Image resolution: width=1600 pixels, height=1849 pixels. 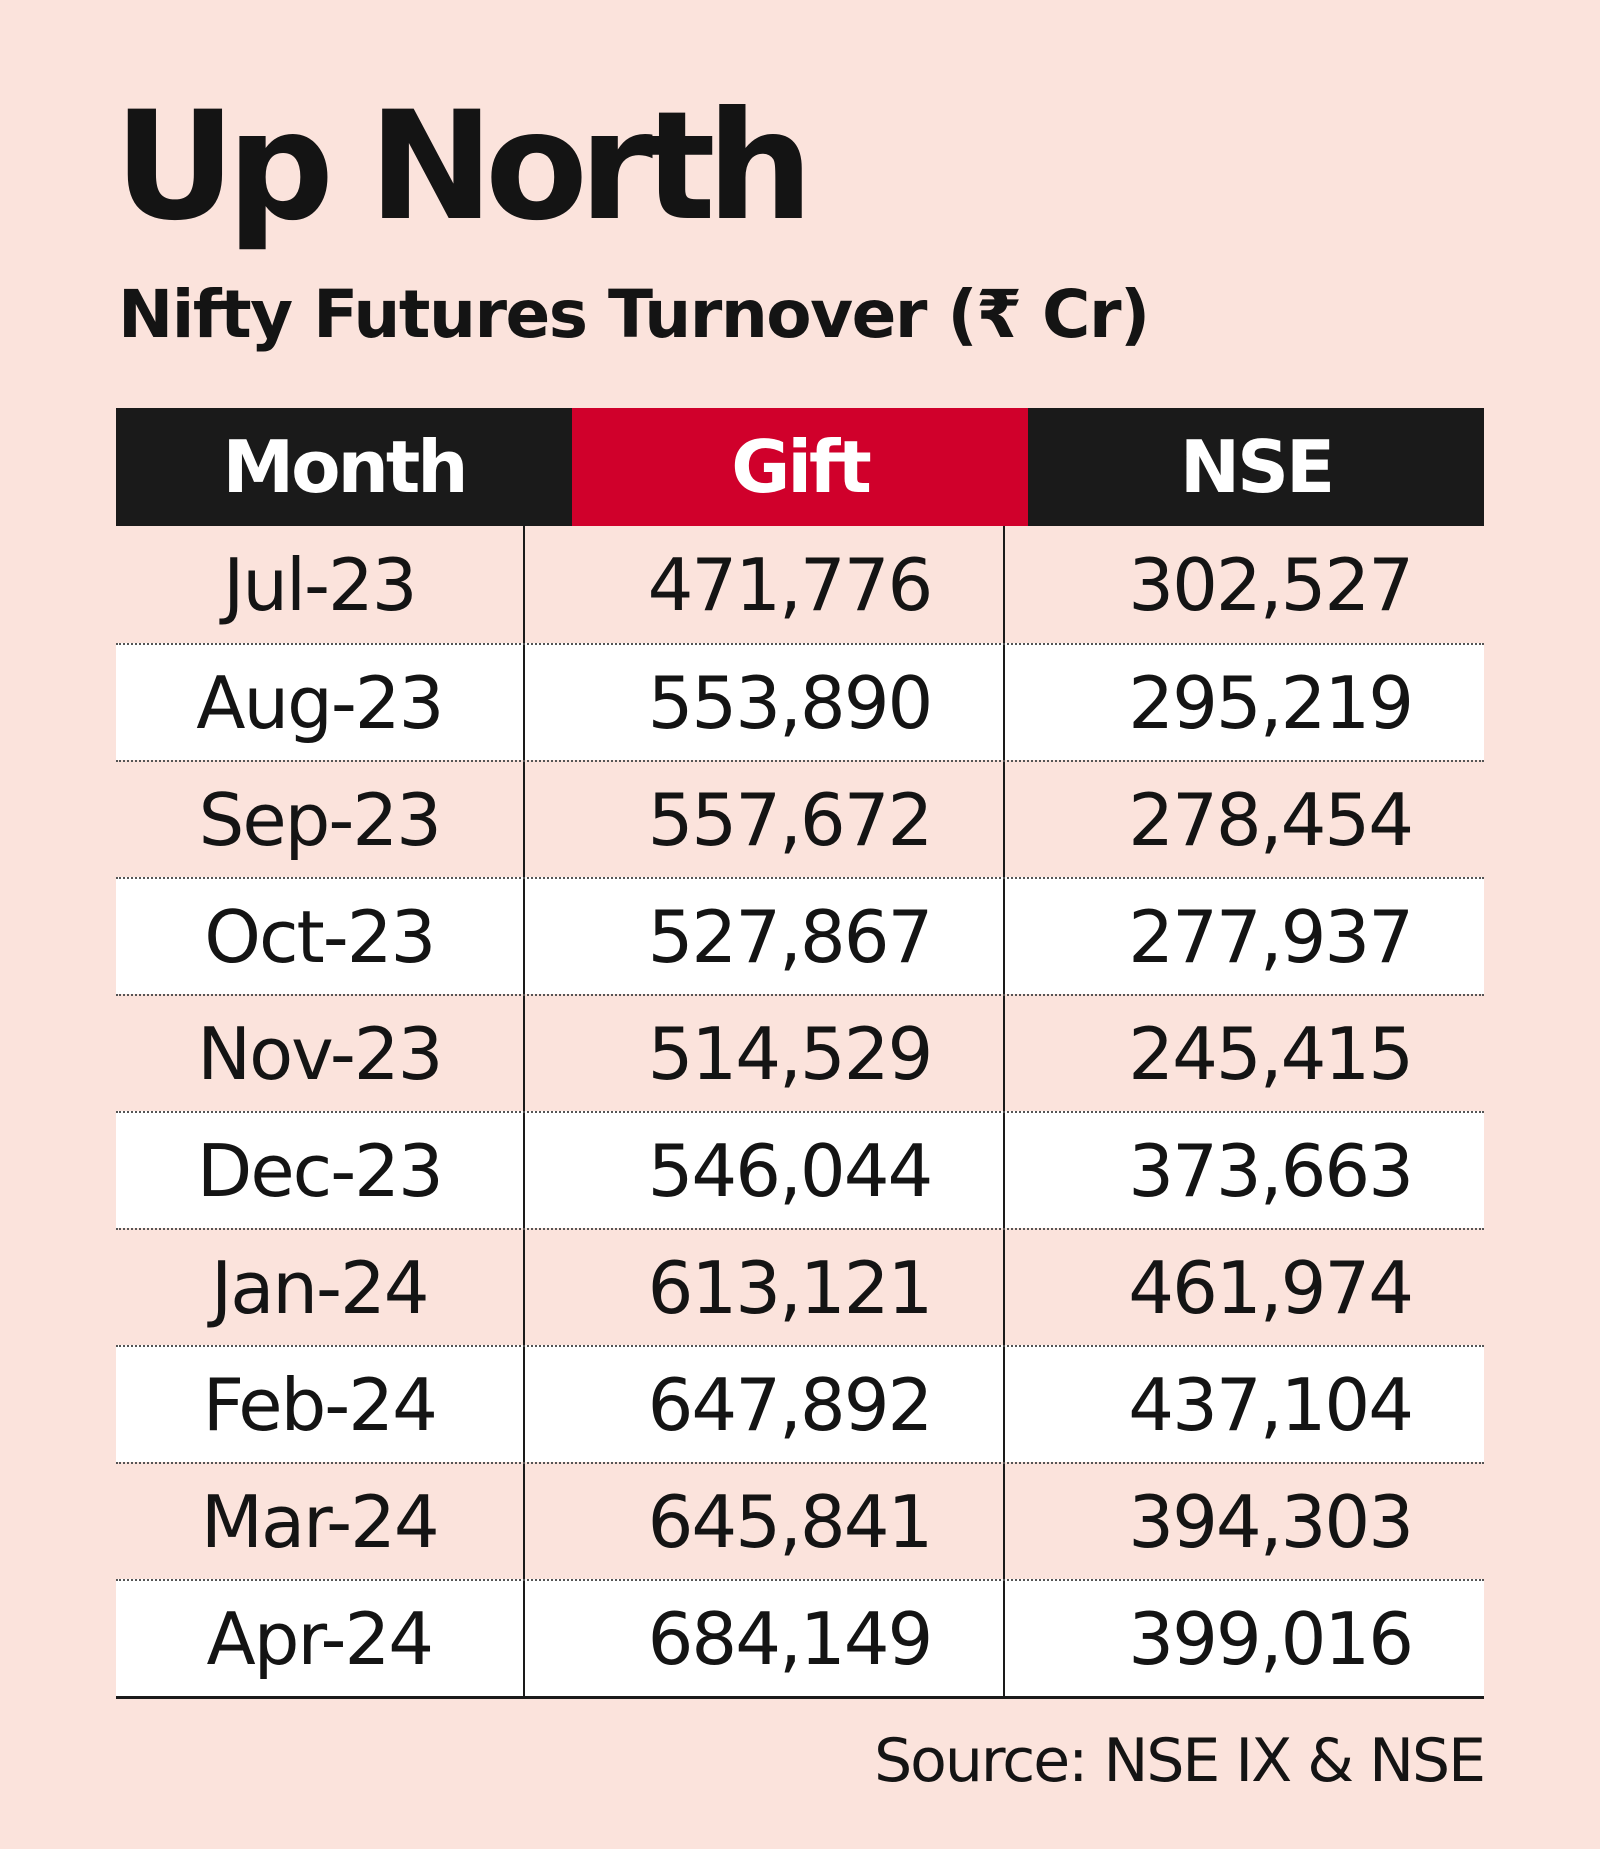 I want to click on nse-value-cell: 295,219, so click(x=1271, y=702).